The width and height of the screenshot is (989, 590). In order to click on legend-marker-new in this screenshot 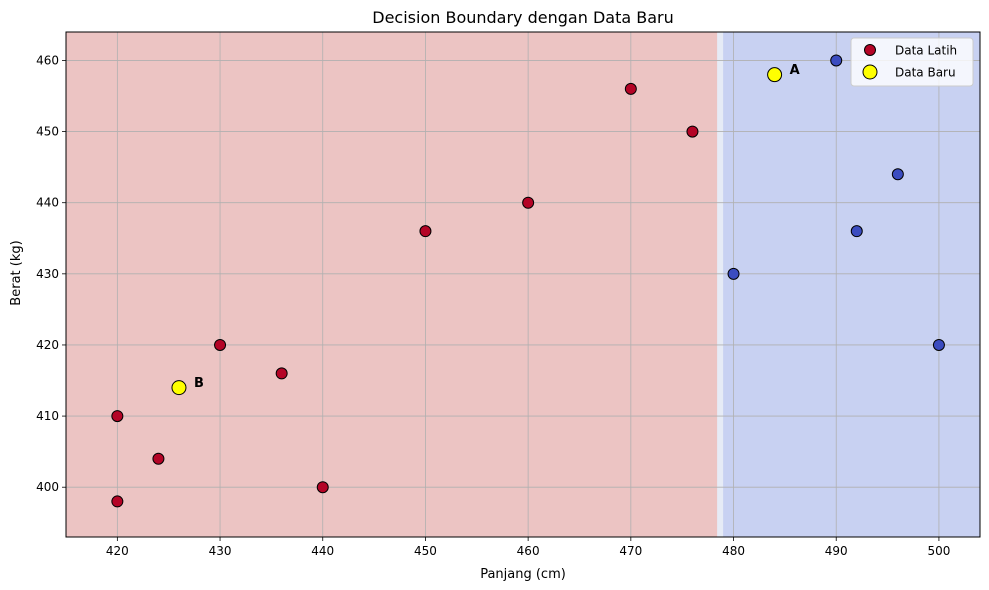, I will do `click(870, 72)`.